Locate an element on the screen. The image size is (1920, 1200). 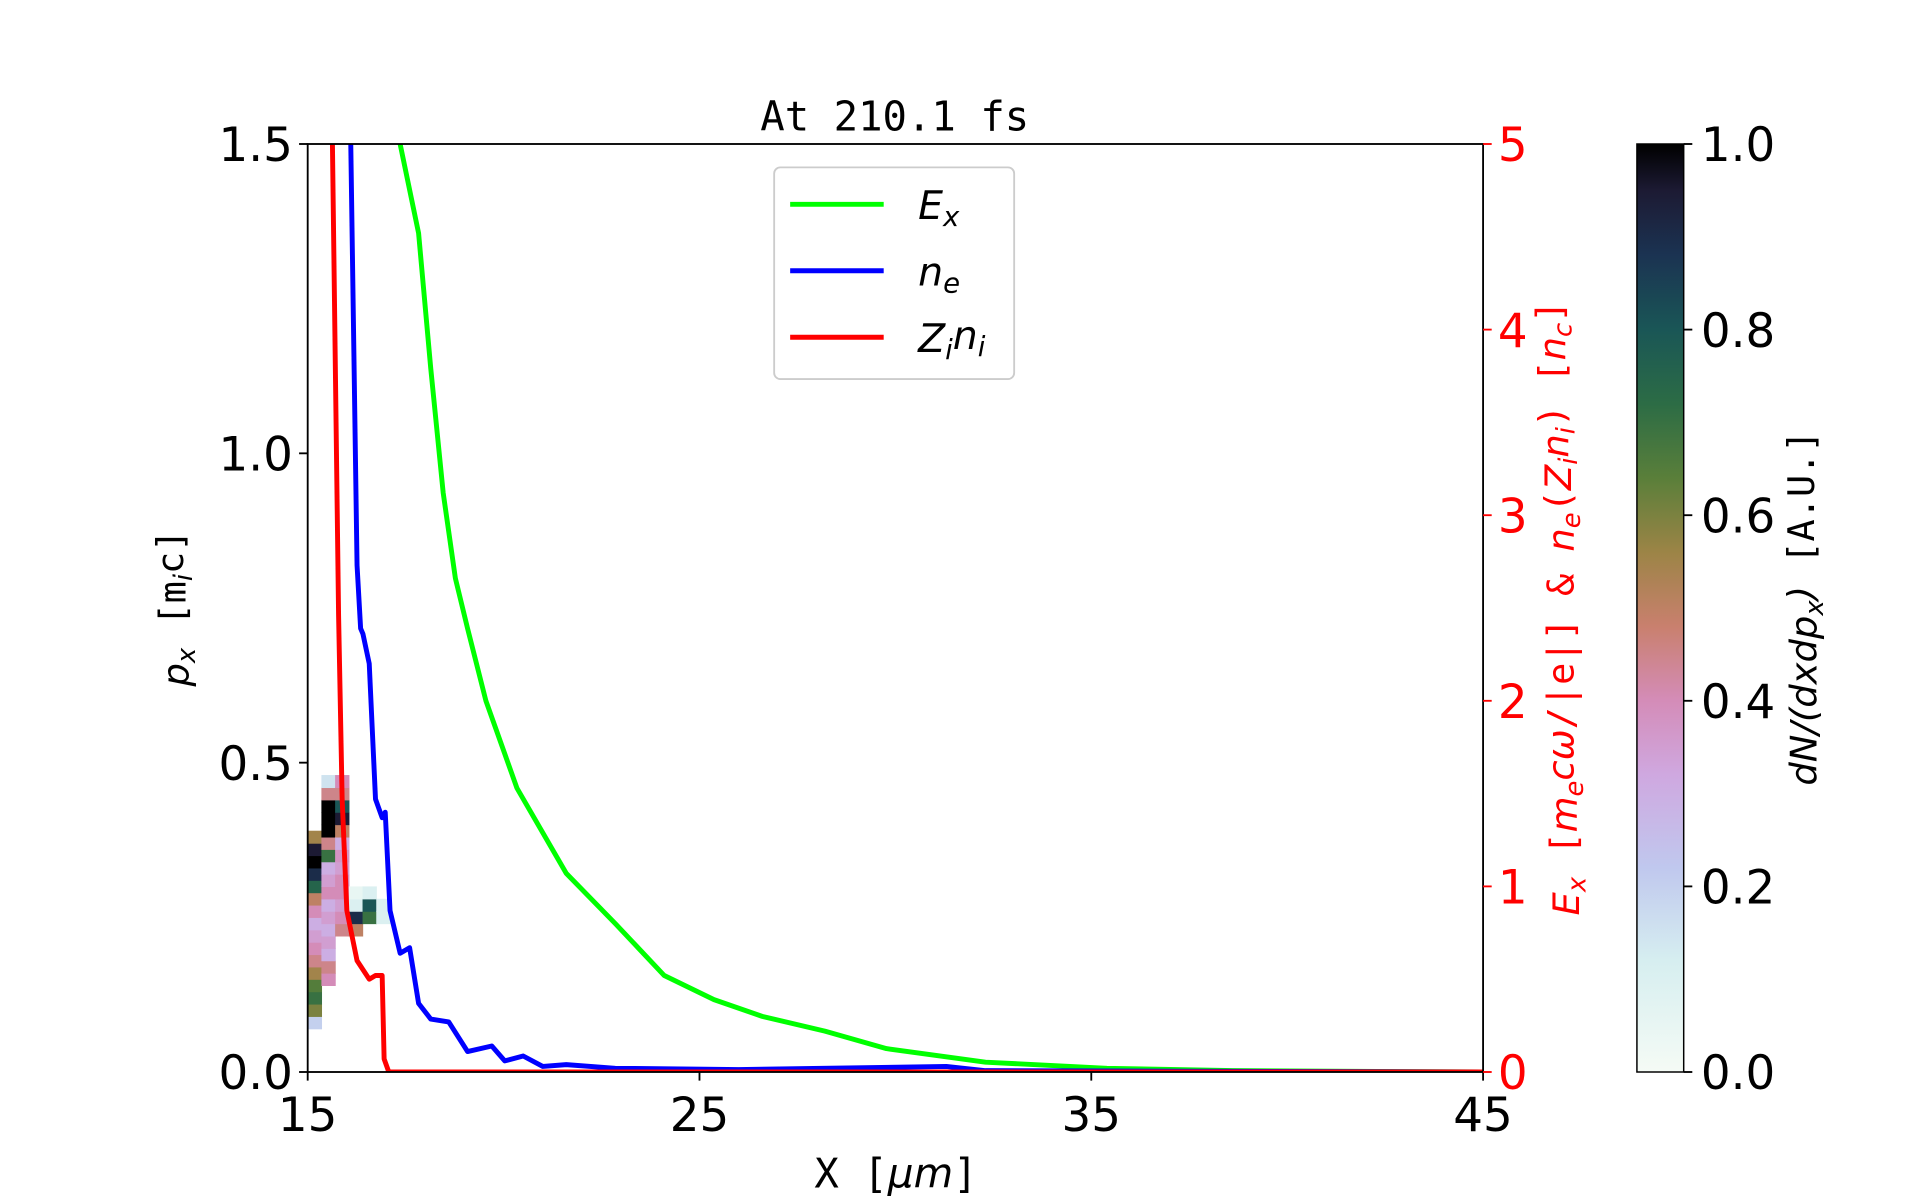
x-tick-label: 35 is located at coordinates (1092, 1116).